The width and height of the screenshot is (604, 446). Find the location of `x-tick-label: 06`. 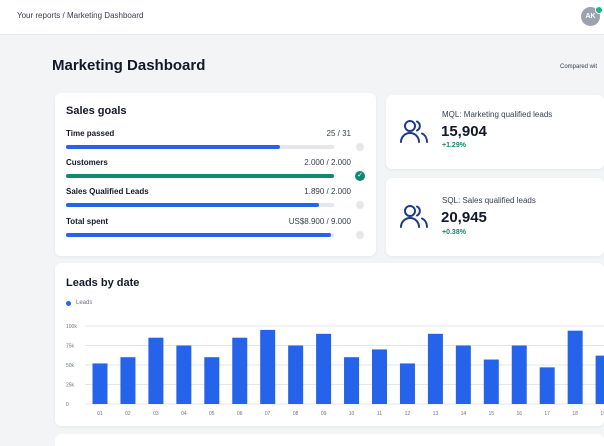

x-tick-label: 06 is located at coordinates (240, 414).